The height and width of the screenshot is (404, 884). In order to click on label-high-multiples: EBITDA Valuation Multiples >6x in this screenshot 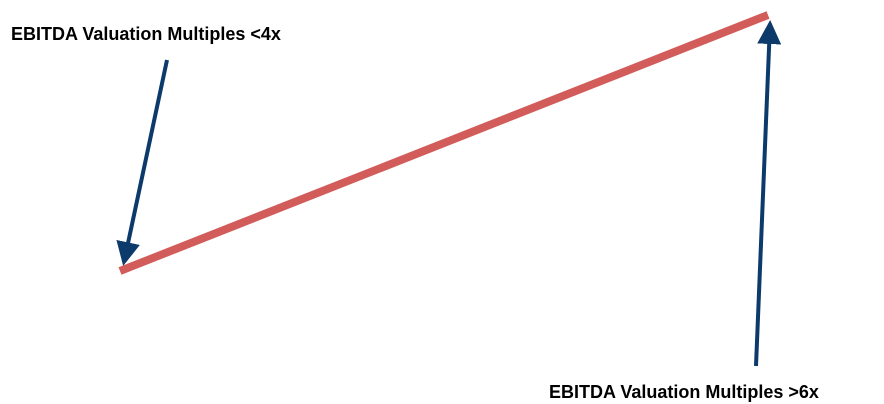, I will do `click(684, 392)`.